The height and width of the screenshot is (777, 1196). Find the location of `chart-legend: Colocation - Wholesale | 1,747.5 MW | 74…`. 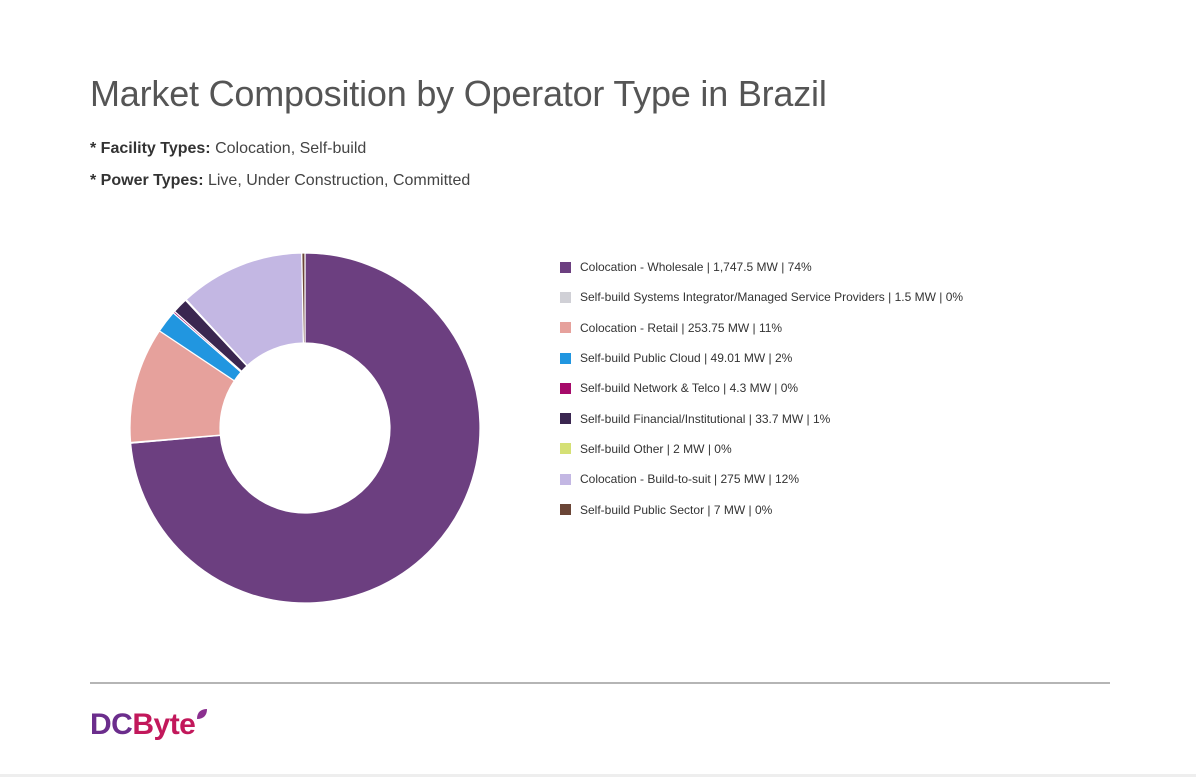

chart-legend: Colocation - Wholesale | 1,747.5 MW | 74… is located at coordinates (761, 388).